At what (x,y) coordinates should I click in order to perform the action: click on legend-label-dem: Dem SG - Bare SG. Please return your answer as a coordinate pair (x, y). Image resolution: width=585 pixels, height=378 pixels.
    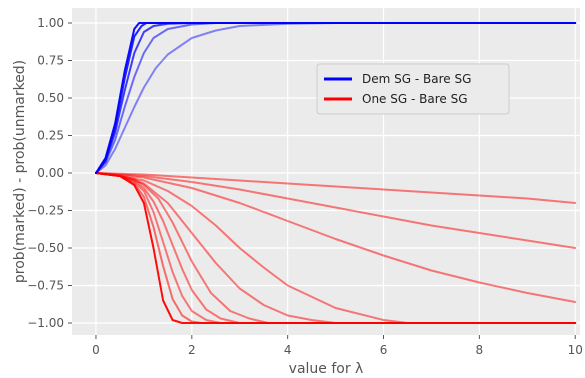
    Looking at the image, I should click on (416, 79).